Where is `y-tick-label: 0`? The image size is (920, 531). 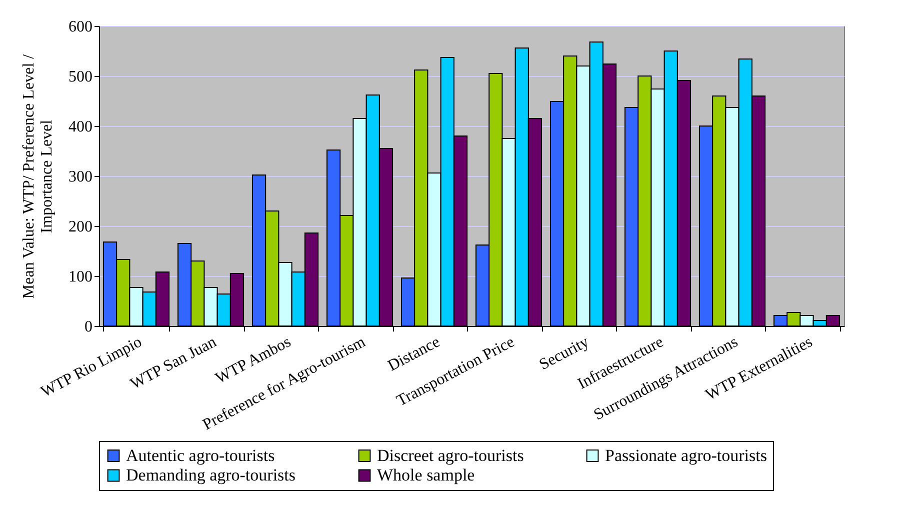 y-tick-label: 0 is located at coordinates (88, 327).